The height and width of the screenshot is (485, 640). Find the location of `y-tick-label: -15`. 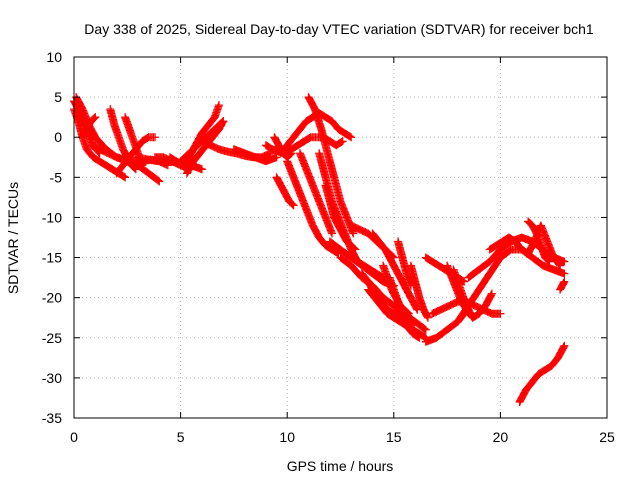

y-tick-label: -15 is located at coordinates (52, 258).